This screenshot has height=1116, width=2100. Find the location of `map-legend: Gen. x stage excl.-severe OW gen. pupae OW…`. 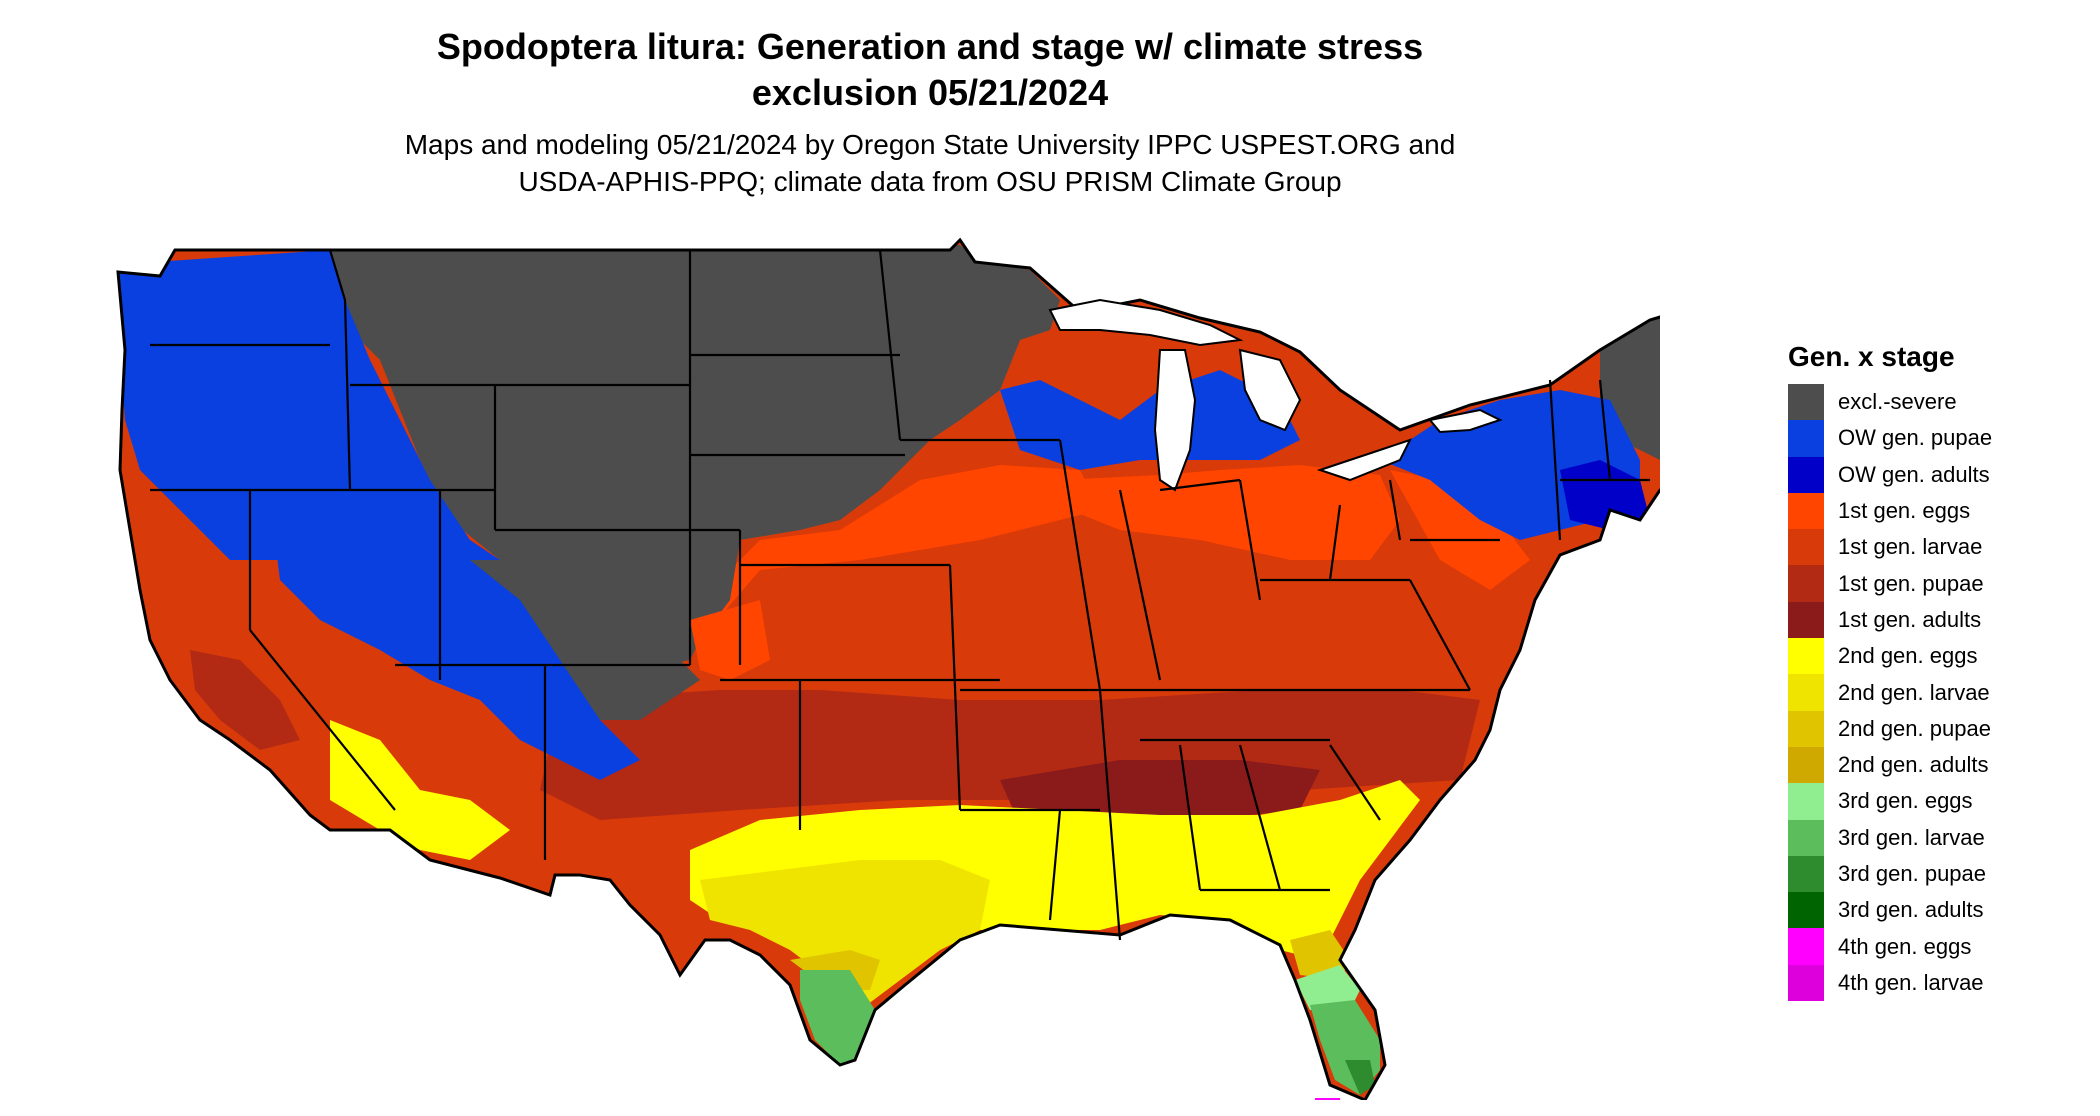

map-legend: Gen. x stage excl.-severe OW gen. pupae OW… is located at coordinates (1938, 671).